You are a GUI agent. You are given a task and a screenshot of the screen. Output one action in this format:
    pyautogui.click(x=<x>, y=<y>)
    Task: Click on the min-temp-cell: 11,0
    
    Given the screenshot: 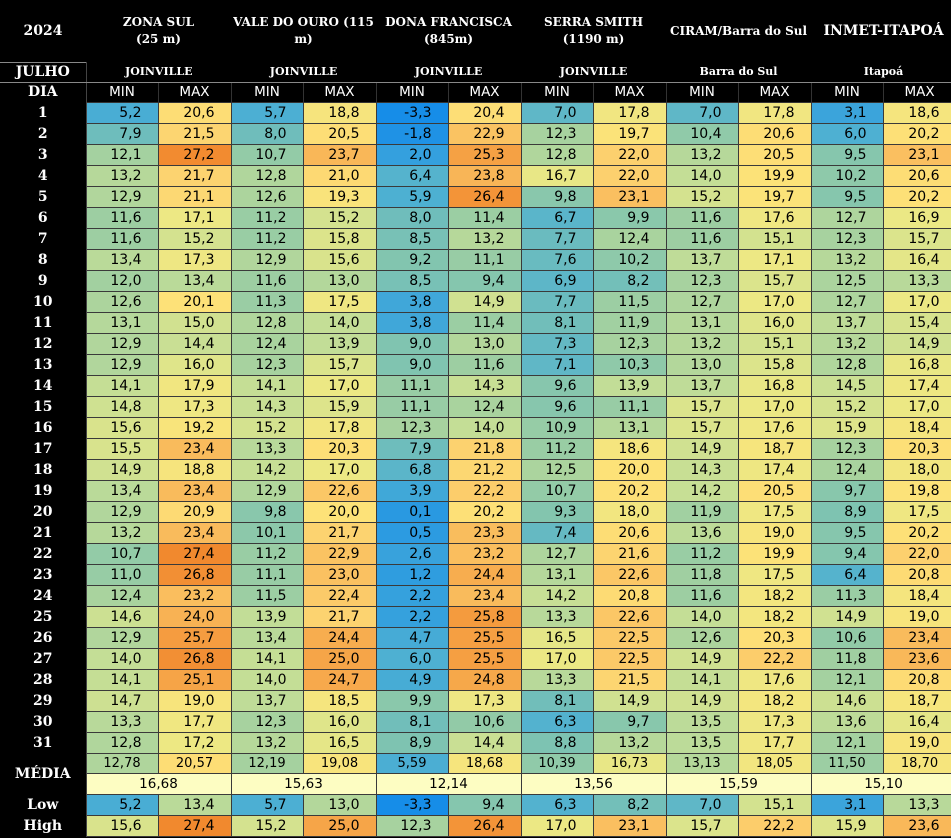 What is the action you would take?
    pyautogui.click(x=122, y=574)
    